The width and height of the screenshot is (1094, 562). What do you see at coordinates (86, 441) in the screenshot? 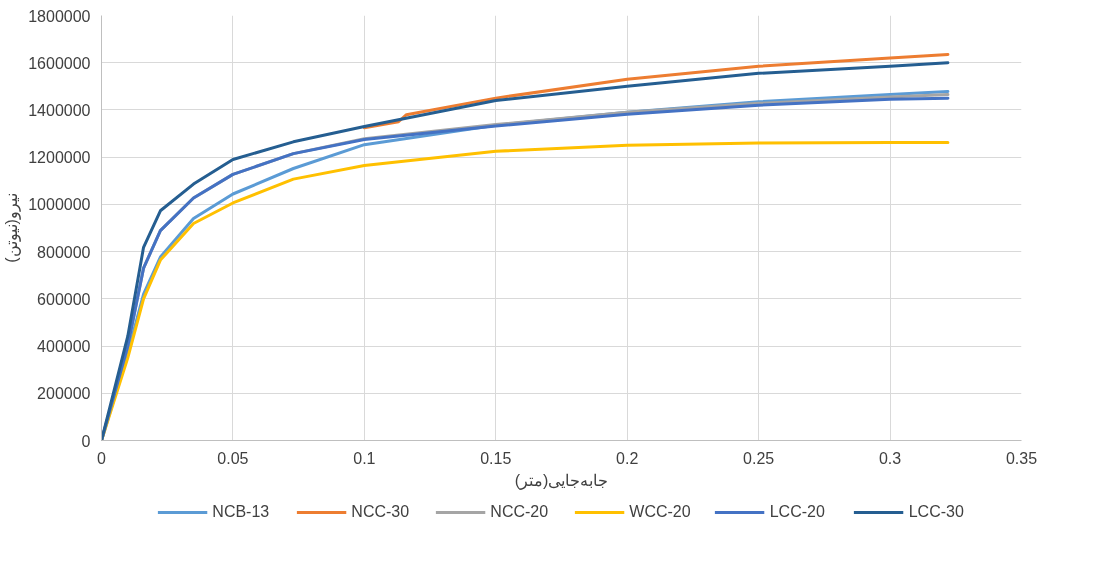
I see `y-tick-label: 0` at bounding box center [86, 441].